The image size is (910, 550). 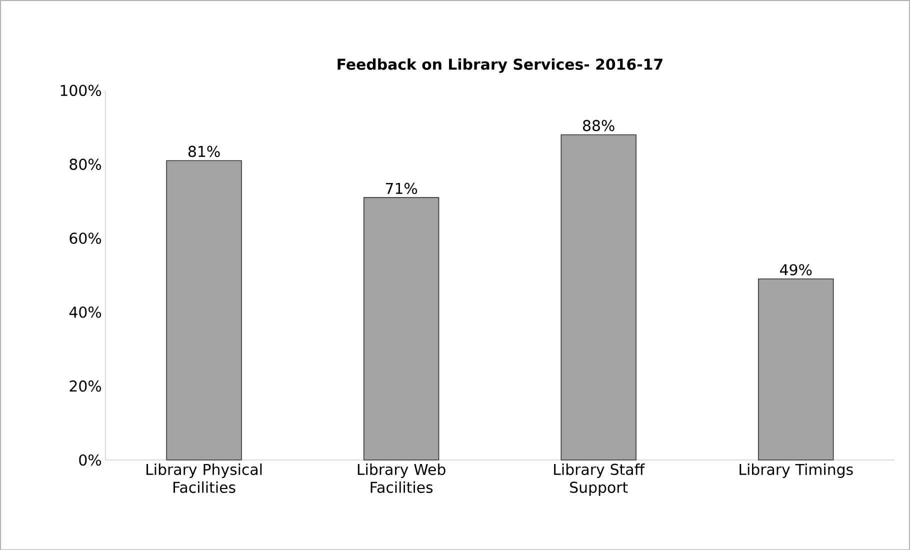 I want to click on x-tick-label: Library Staff Support, so click(x=599, y=479).